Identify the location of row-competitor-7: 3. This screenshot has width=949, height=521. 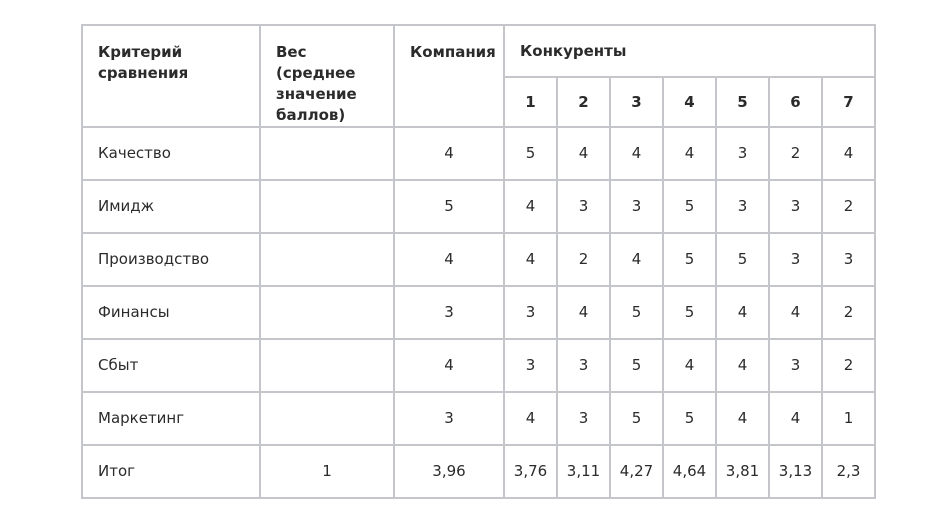
(848, 259).